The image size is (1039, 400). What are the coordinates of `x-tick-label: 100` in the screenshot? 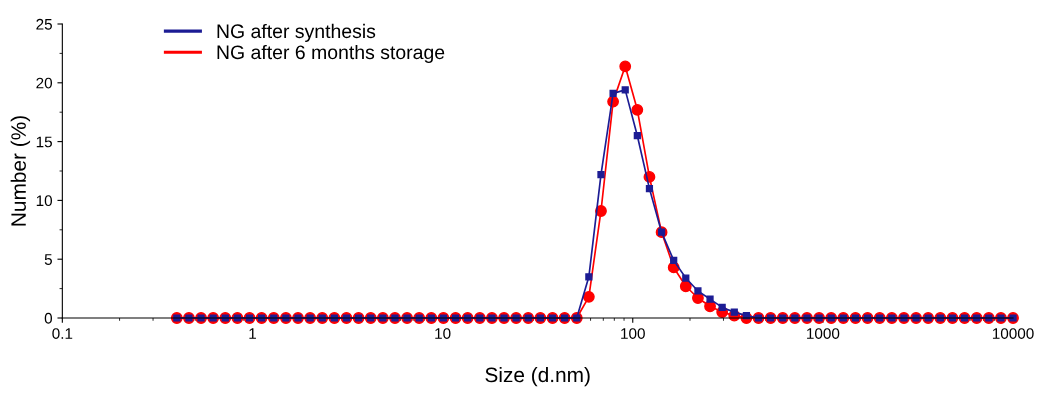 It's located at (633, 333).